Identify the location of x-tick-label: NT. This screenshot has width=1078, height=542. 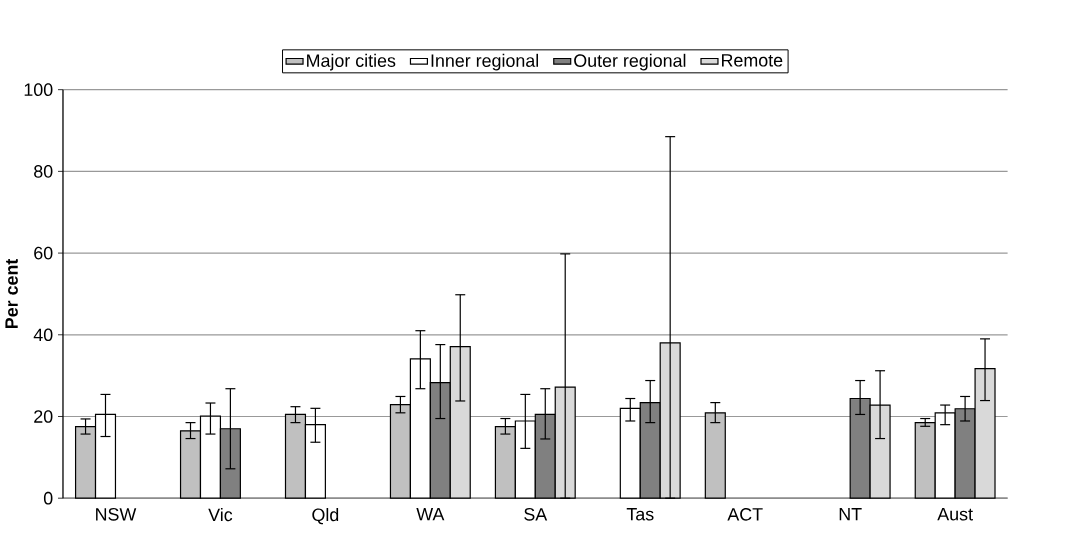
(850, 514).